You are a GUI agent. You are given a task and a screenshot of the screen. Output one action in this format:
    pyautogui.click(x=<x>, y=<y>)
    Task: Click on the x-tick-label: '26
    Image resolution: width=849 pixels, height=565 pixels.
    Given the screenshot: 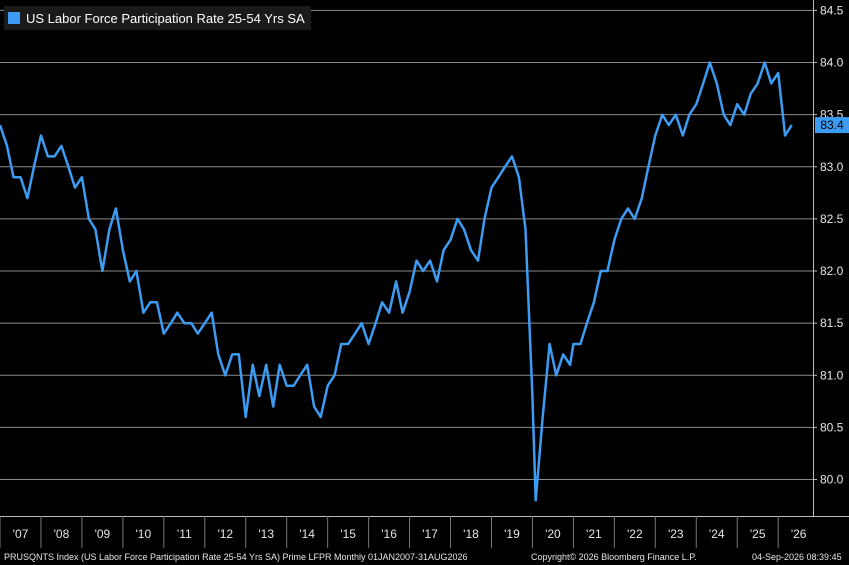 What is the action you would take?
    pyautogui.click(x=799, y=534)
    